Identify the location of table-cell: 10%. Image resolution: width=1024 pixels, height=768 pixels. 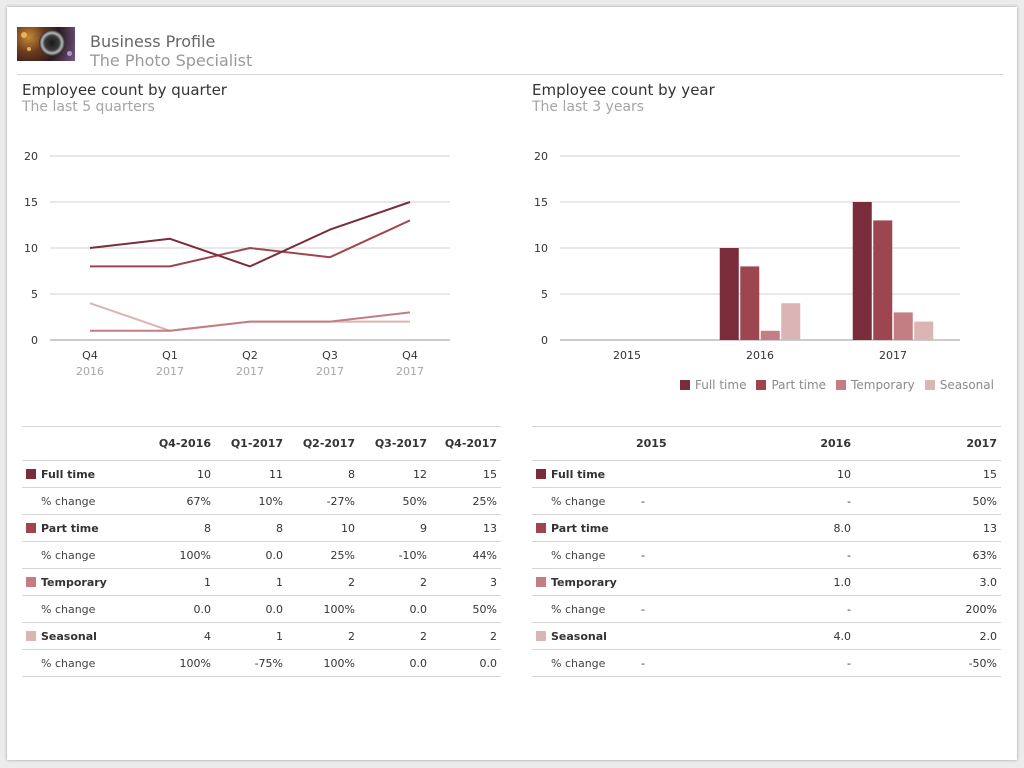
(251, 501).